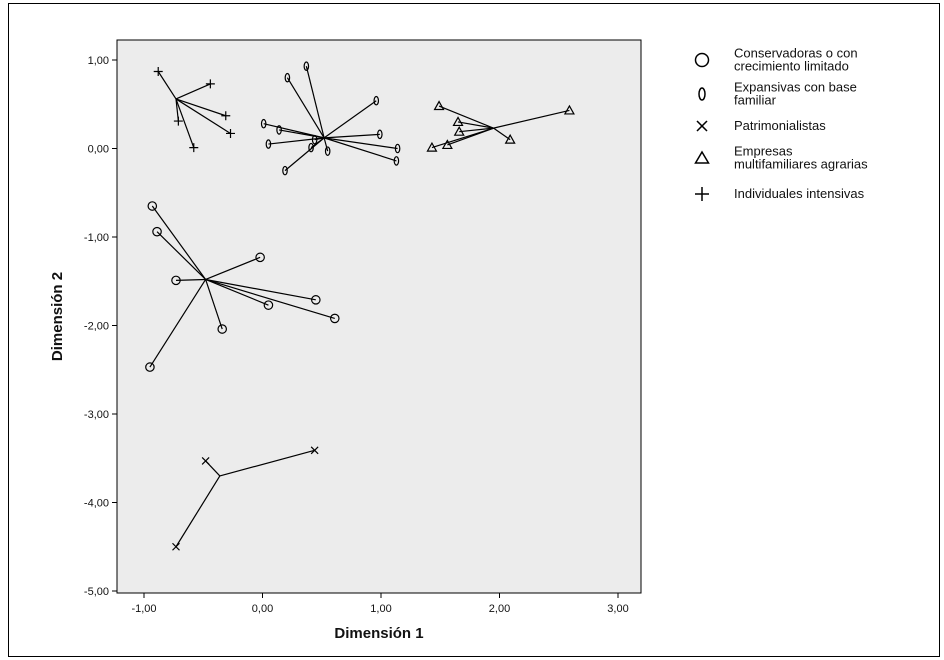  What do you see at coordinates (98, 61) in the screenshot?
I see `y-tick-label: 1,00` at bounding box center [98, 61].